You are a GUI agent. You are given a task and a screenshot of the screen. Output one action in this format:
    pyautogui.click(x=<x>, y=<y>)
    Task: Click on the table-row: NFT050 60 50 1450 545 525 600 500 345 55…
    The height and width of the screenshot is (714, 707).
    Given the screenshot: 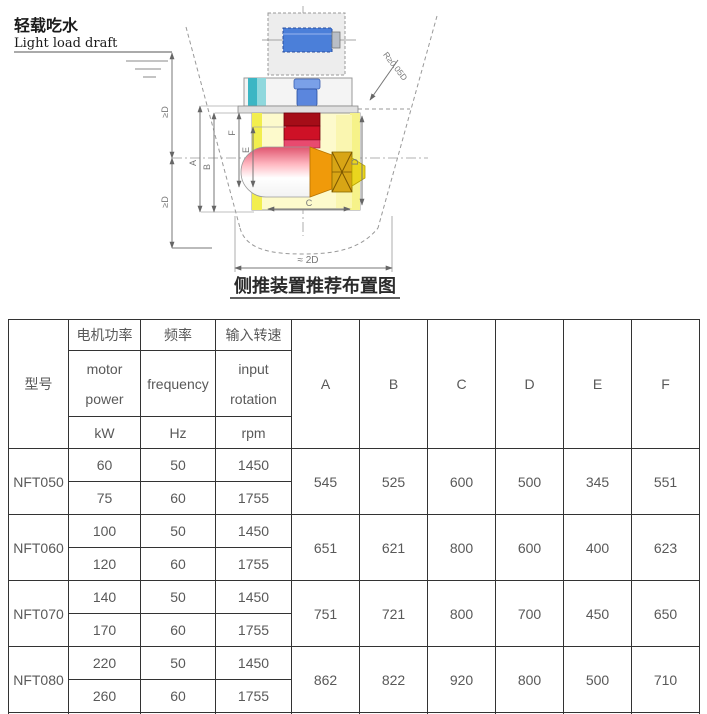 What is the action you would take?
    pyautogui.click(x=354, y=481)
    